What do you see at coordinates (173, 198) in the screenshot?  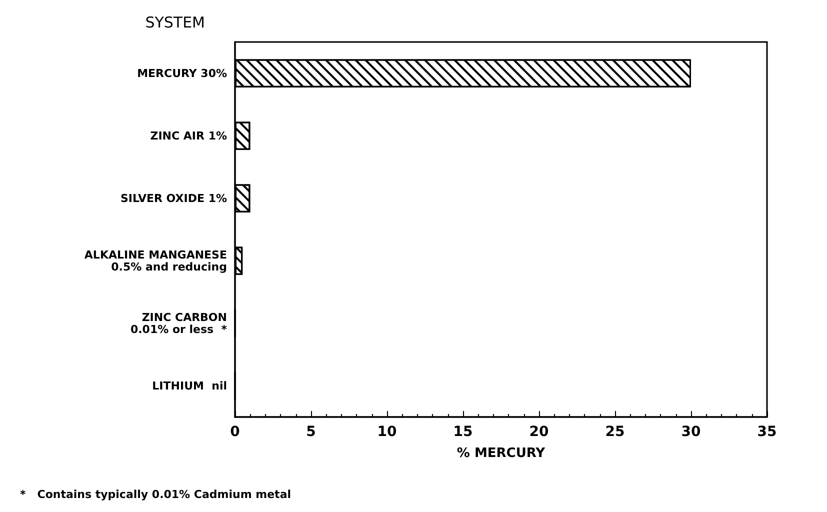 I see `y-tick-label: SILVER OXIDE 1%` at bounding box center [173, 198].